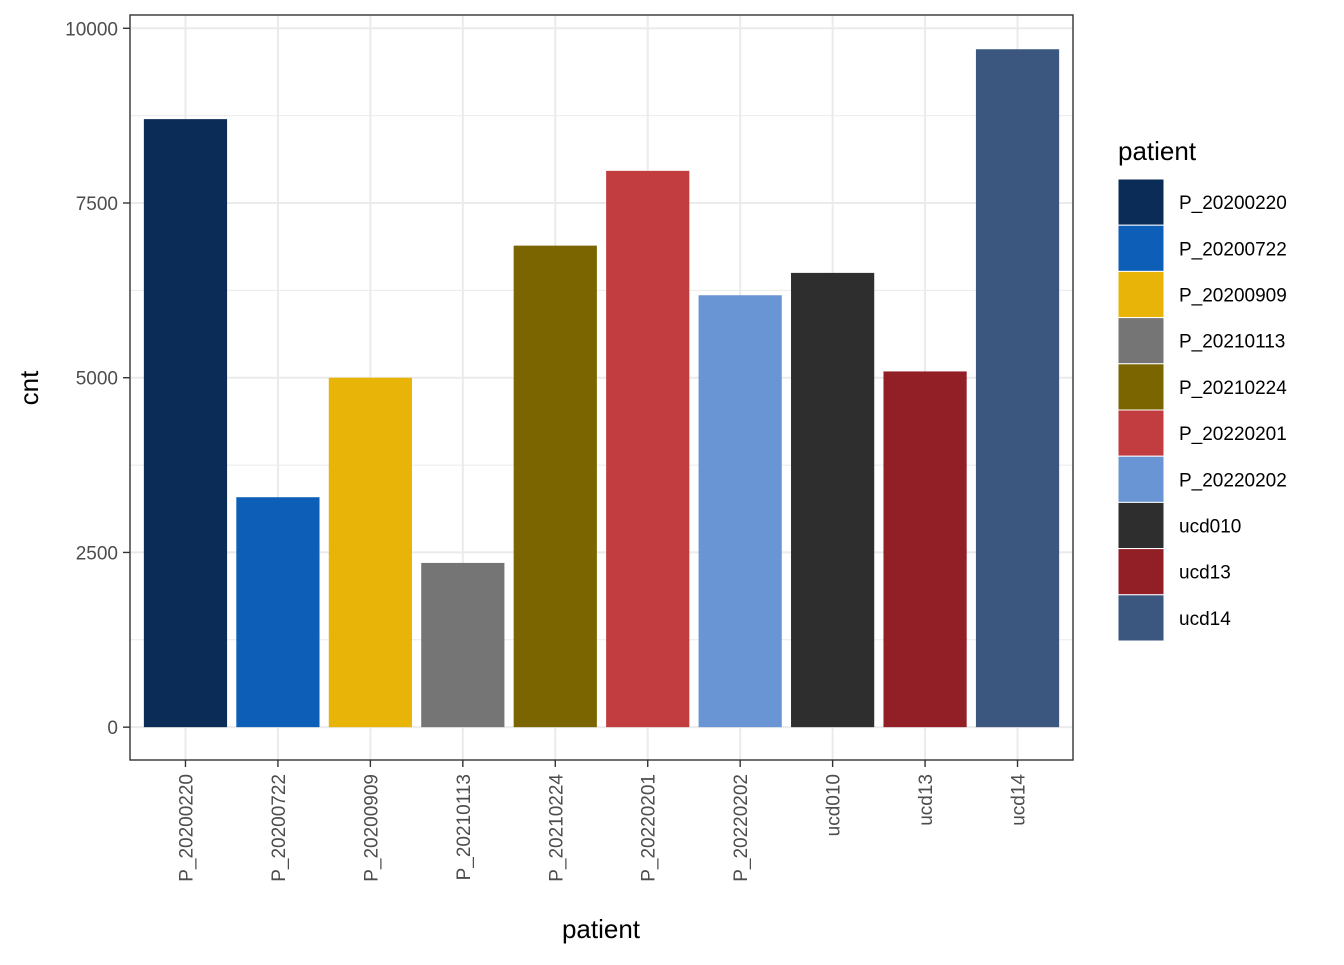  Describe the element at coordinates (925, 549) in the screenshot. I see `bar-ucd13` at that location.